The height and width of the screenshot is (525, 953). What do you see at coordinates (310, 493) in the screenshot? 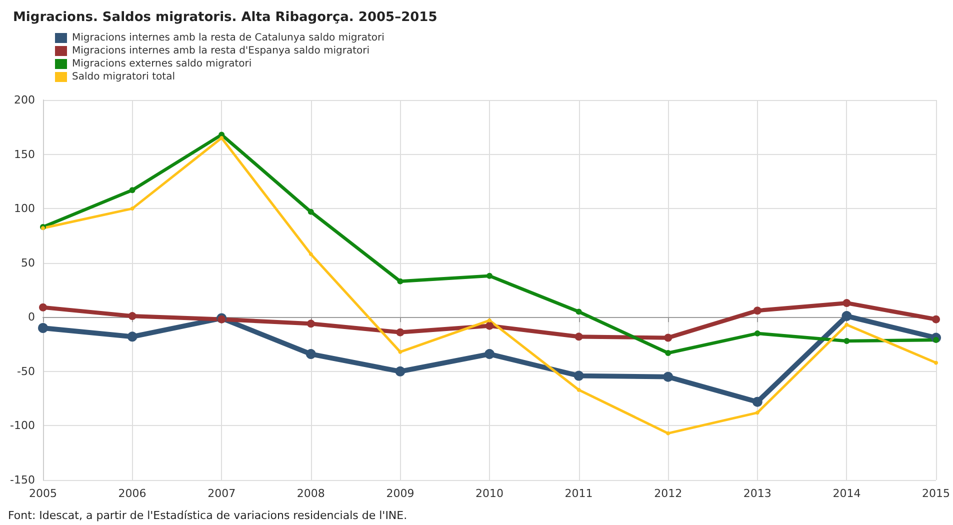
I see `x-tick-label: 2008` at bounding box center [310, 493].